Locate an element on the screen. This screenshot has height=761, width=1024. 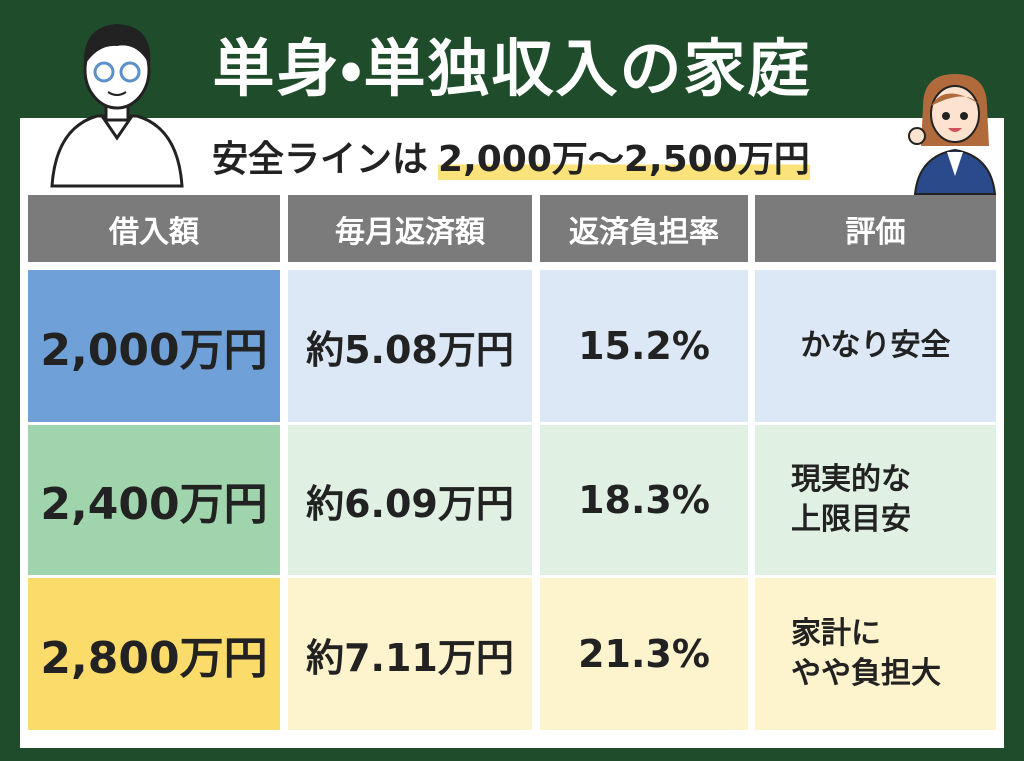
table-cell: 2,400万円 is located at coordinates (154, 500).